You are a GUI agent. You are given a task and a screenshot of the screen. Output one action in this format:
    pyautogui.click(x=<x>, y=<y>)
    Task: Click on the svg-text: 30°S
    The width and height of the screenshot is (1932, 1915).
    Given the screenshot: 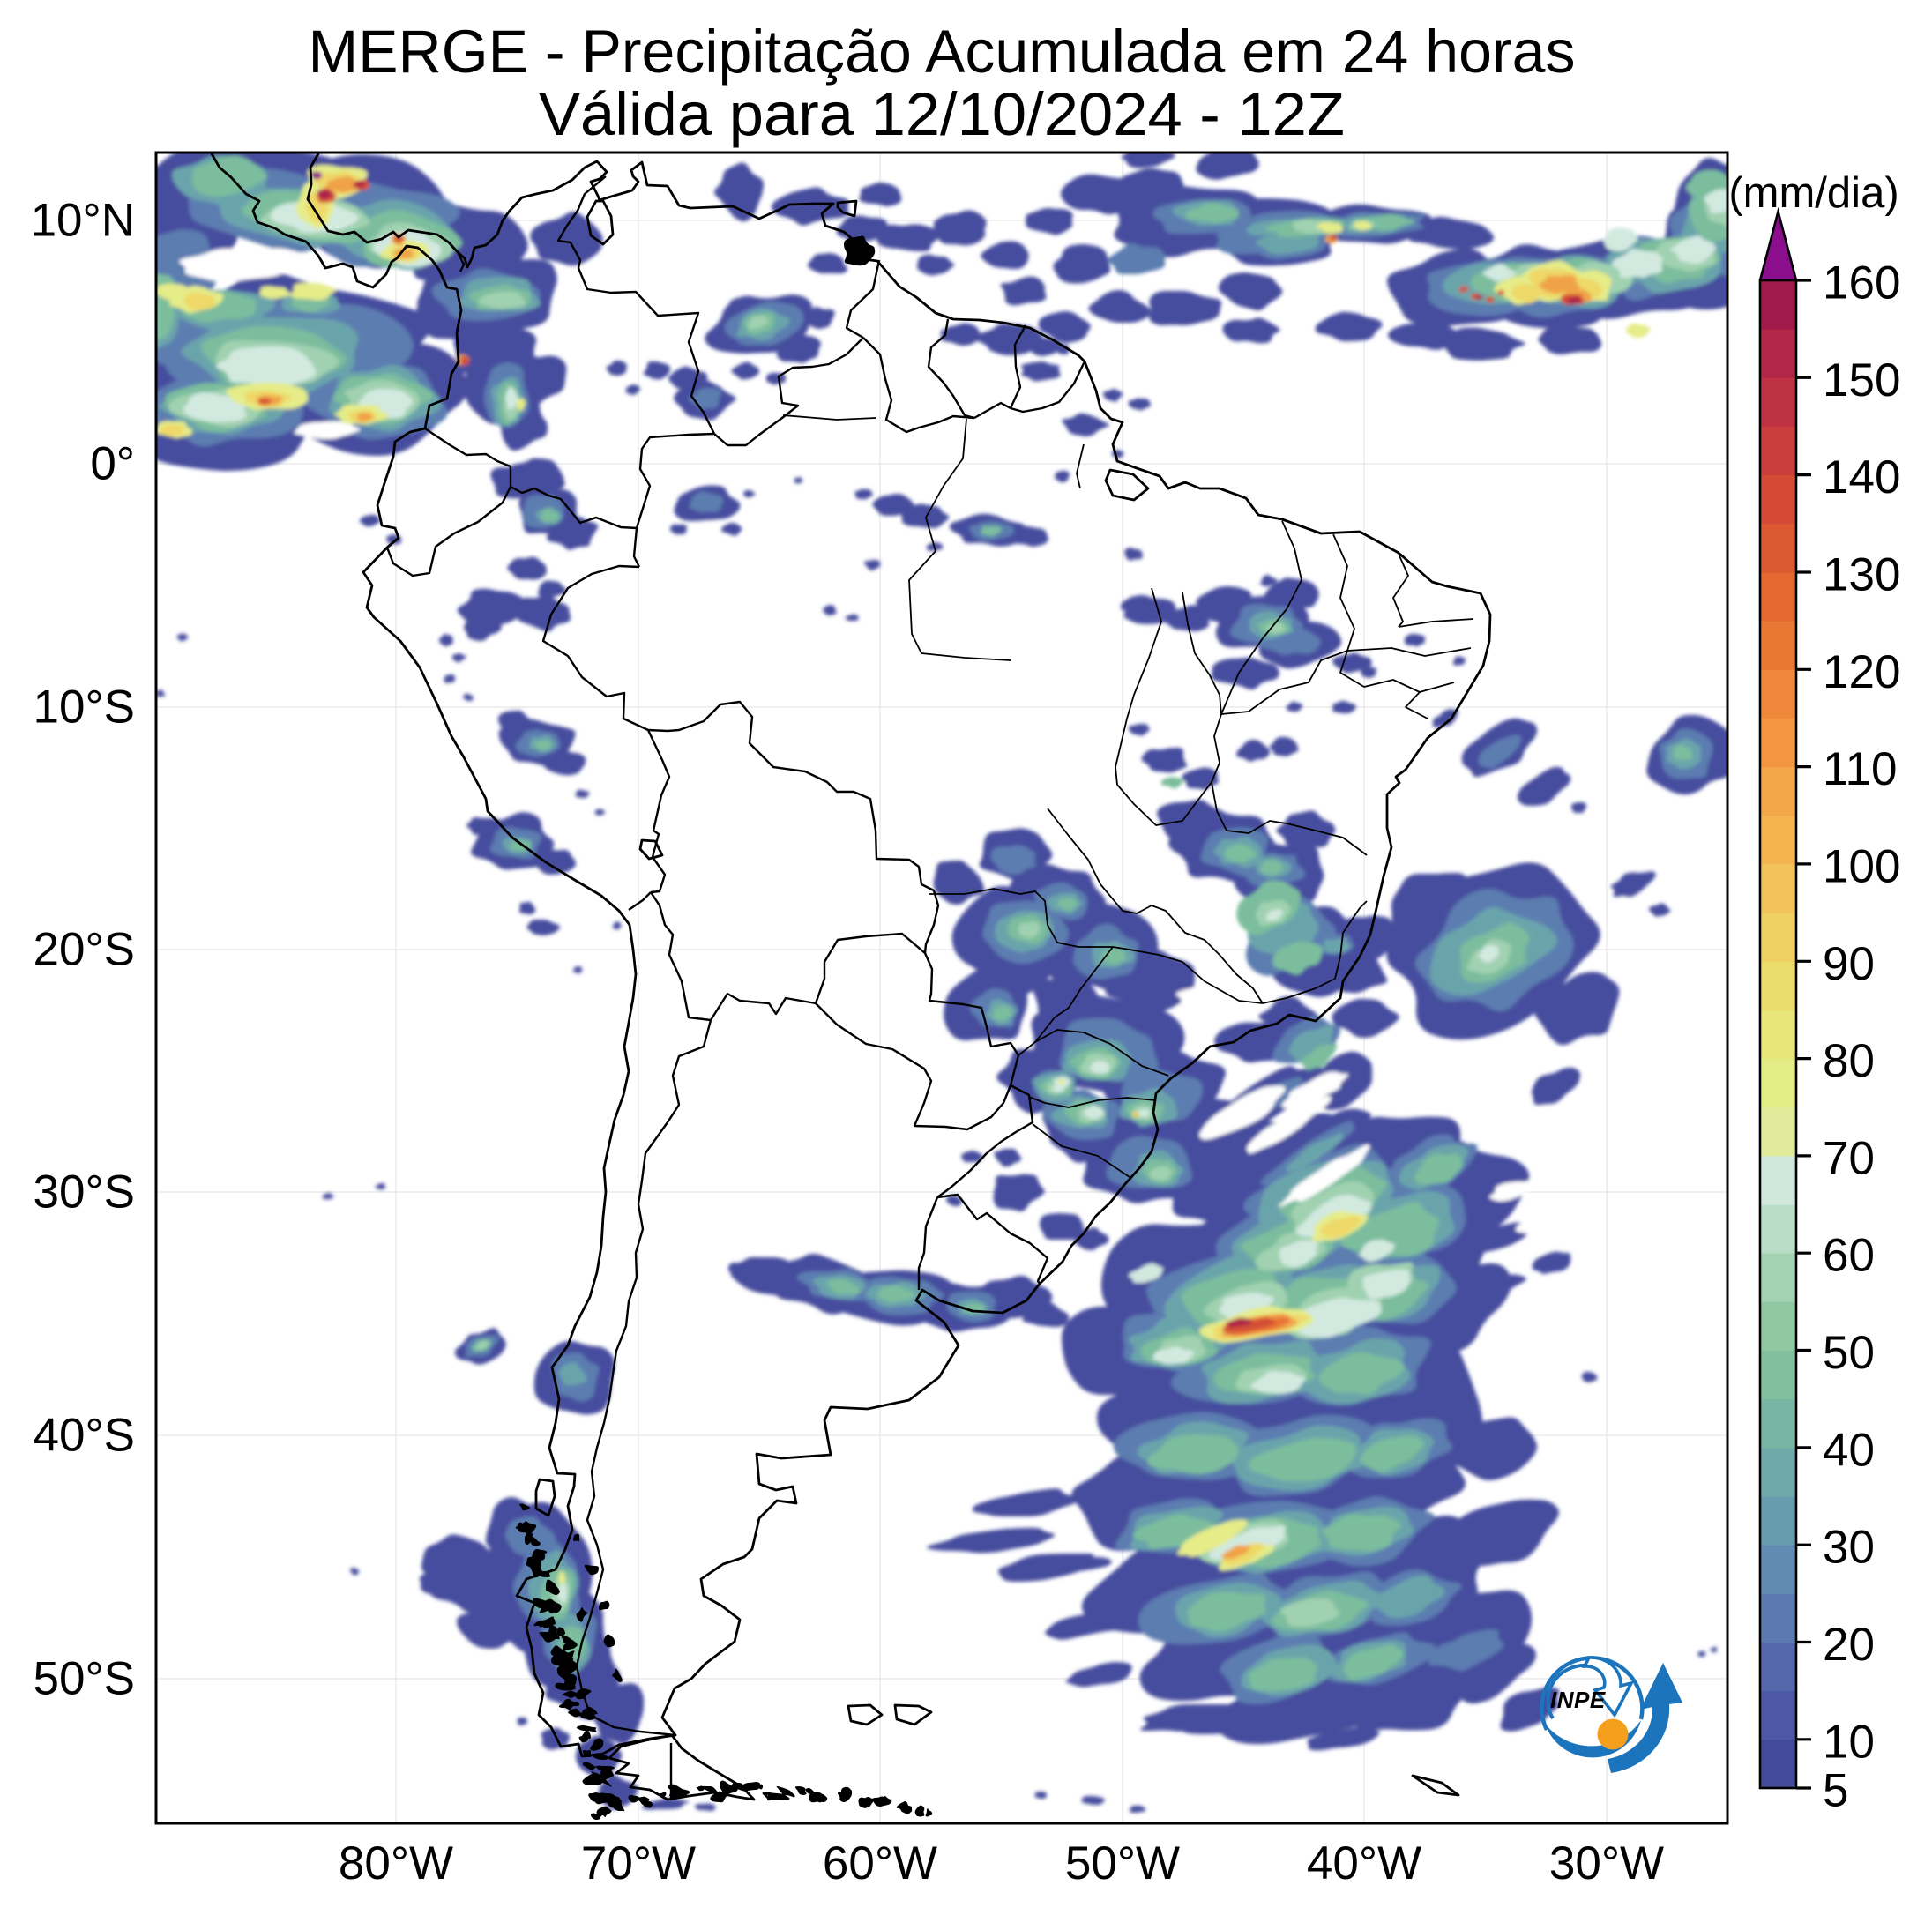 What is the action you would take?
    pyautogui.click(x=85, y=1192)
    